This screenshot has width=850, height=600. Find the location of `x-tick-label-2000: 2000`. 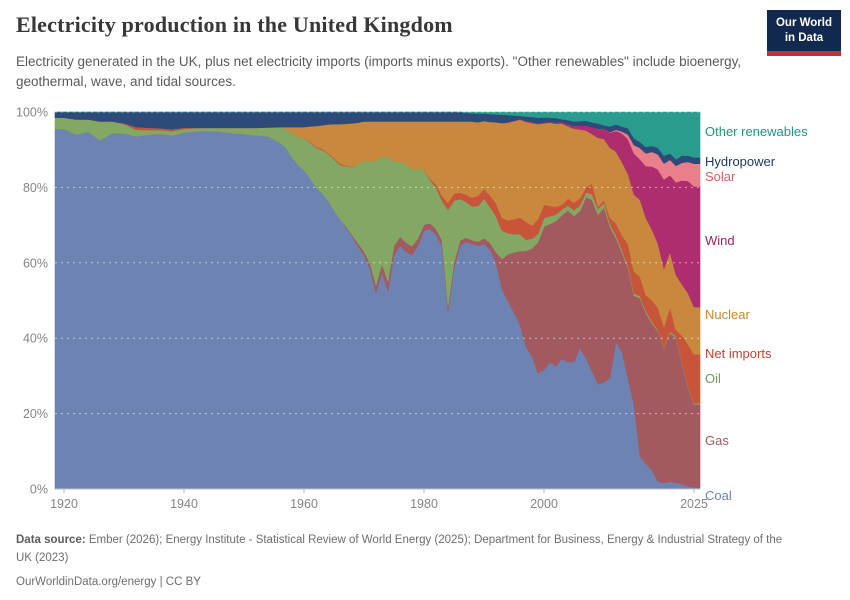

x-tick-label-2000: 2000 is located at coordinates (544, 504).